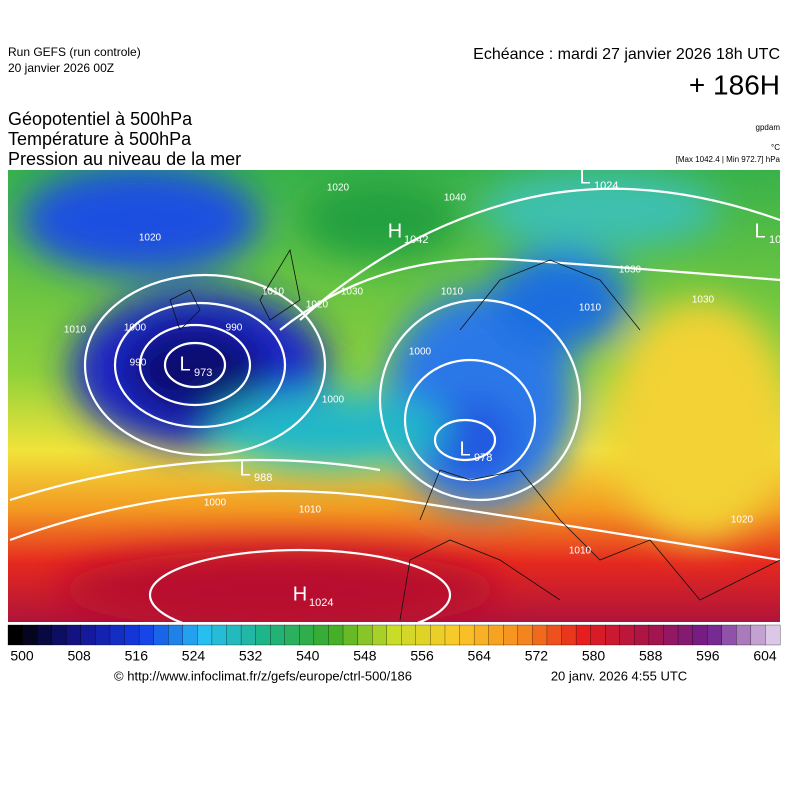  Describe the element at coordinates (537, 656) in the screenshot. I see `colorbar-tick-label: 572` at that location.